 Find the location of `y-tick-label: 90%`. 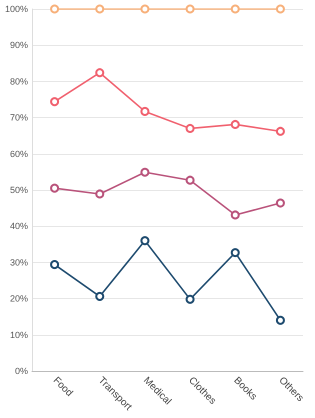

y-tick-label: 90% is located at coordinates (19, 45).